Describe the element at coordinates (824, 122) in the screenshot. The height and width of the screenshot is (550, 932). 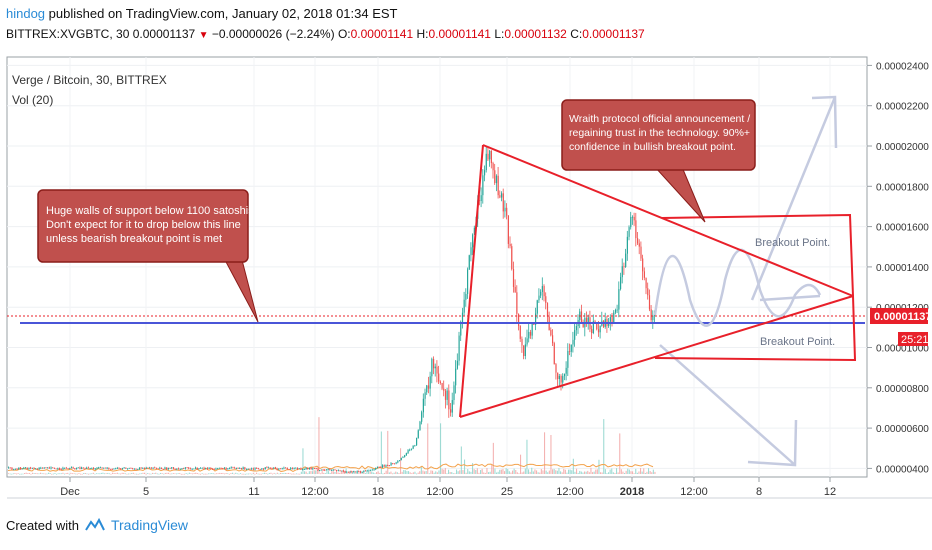
I see `bull-arrow-head` at that location.